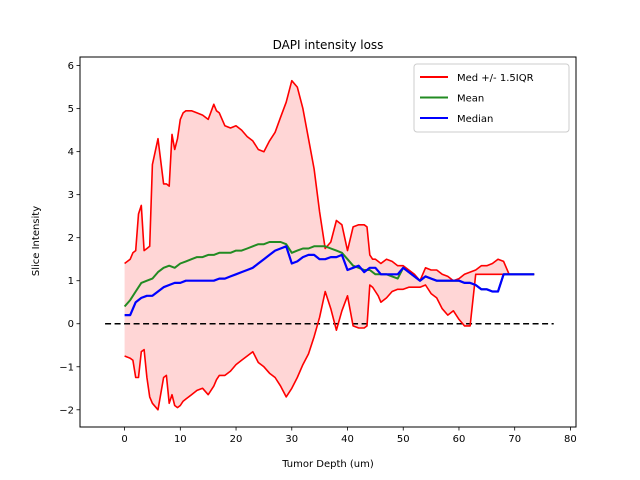 The width and height of the screenshot is (640, 480). Describe the element at coordinates (475, 119) in the screenshot. I see `legend-item-median: Median` at that location.